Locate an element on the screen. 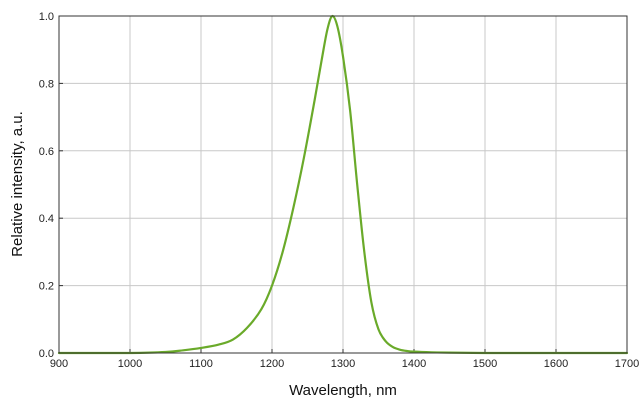 Image resolution: width=644 pixels, height=402 pixels. y-tick-label: 0.6 is located at coordinates (46, 152).